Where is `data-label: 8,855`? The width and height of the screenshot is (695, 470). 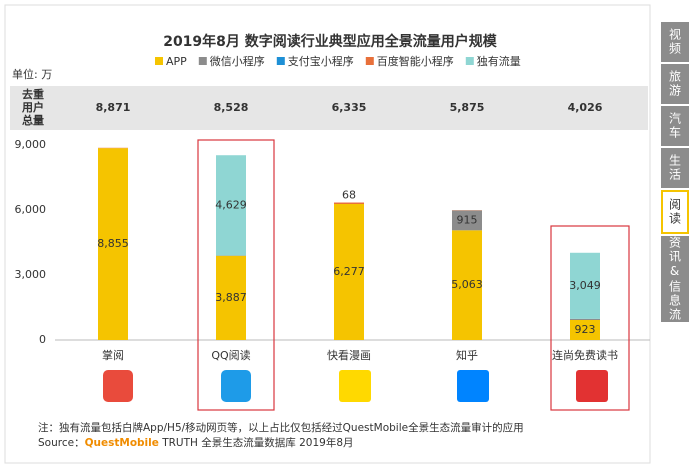
data-label: 8,855 is located at coordinates (113, 243).